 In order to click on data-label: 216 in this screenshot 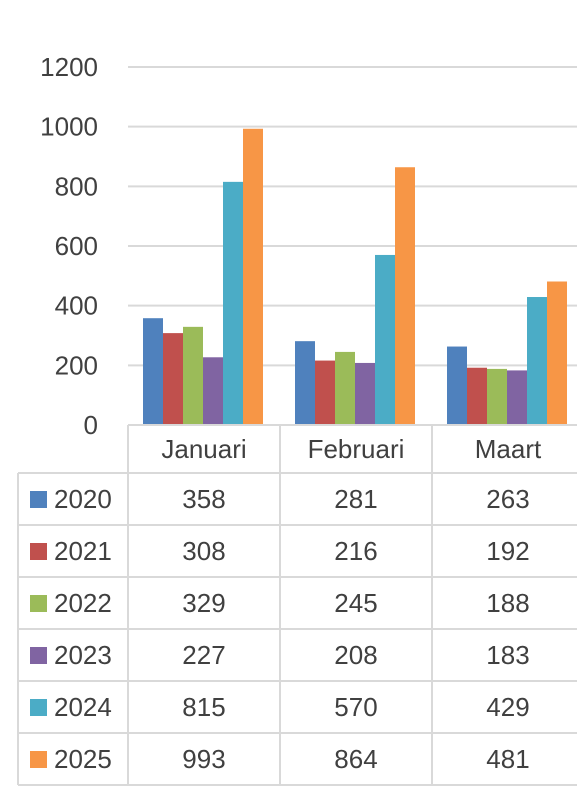, I will do `click(355, 551)`.